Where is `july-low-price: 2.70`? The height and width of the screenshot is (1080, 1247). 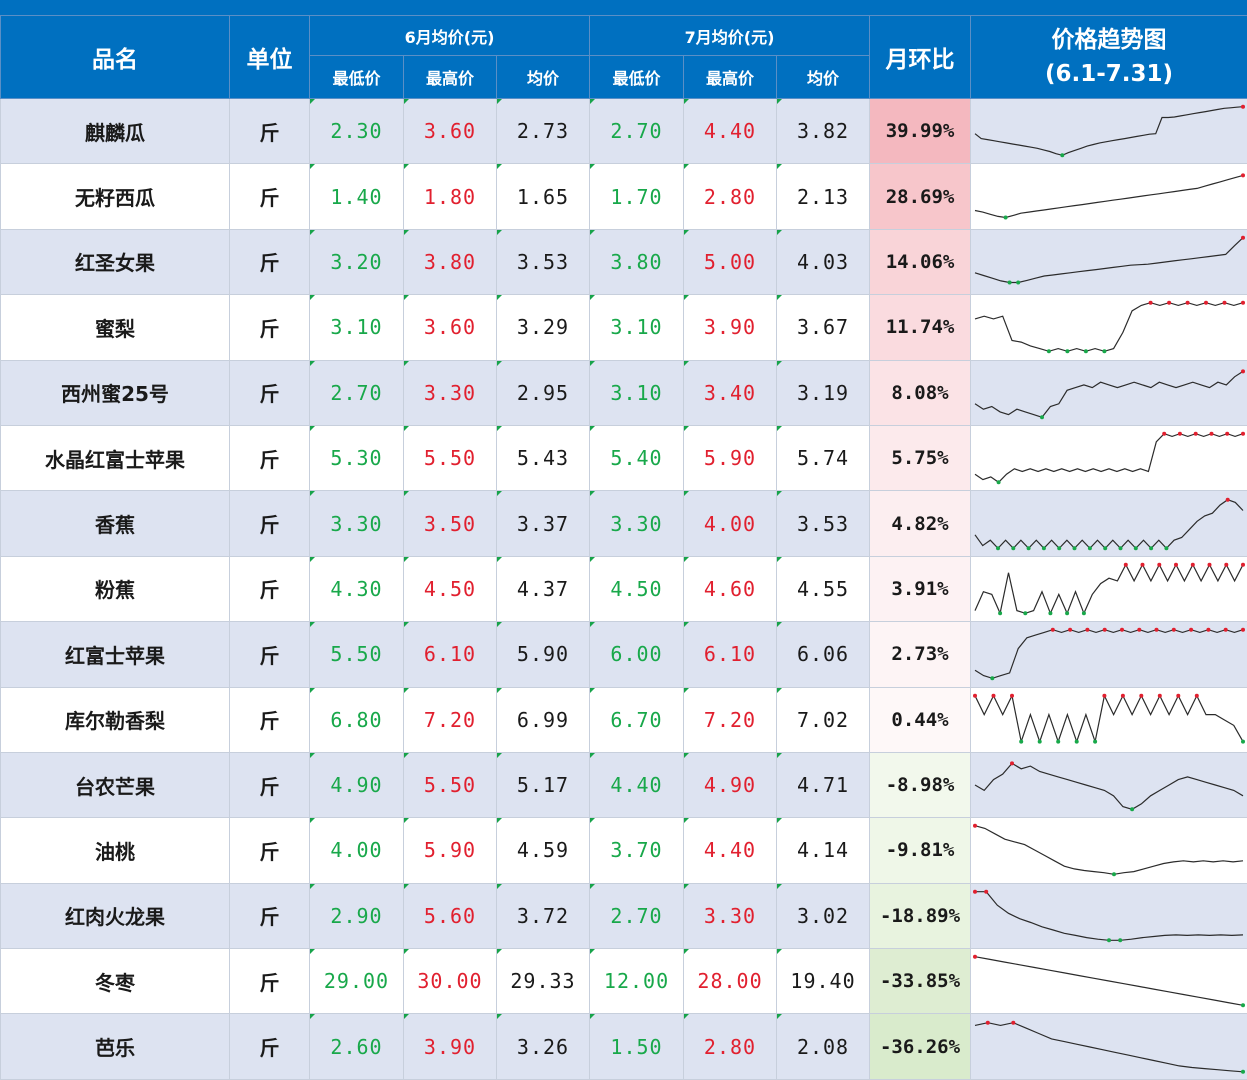 july-low-price: 2.70 is located at coordinates (637, 131).